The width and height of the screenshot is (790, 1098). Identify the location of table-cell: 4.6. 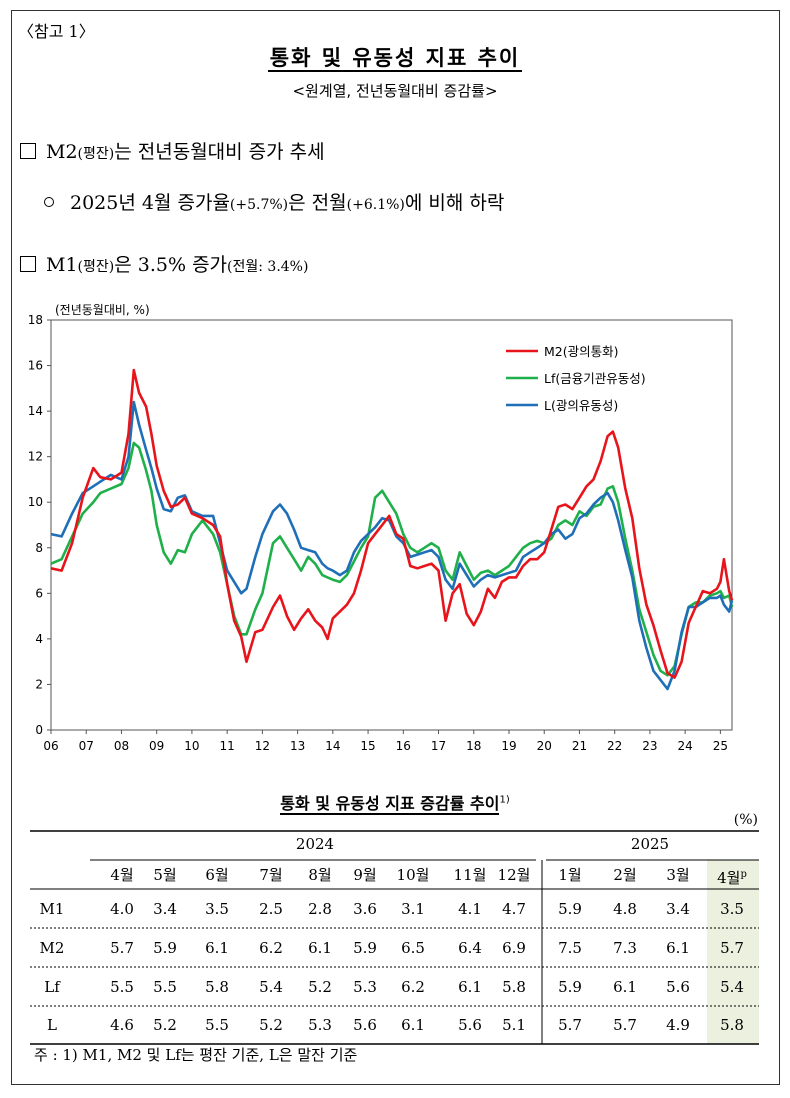
(122, 1025).